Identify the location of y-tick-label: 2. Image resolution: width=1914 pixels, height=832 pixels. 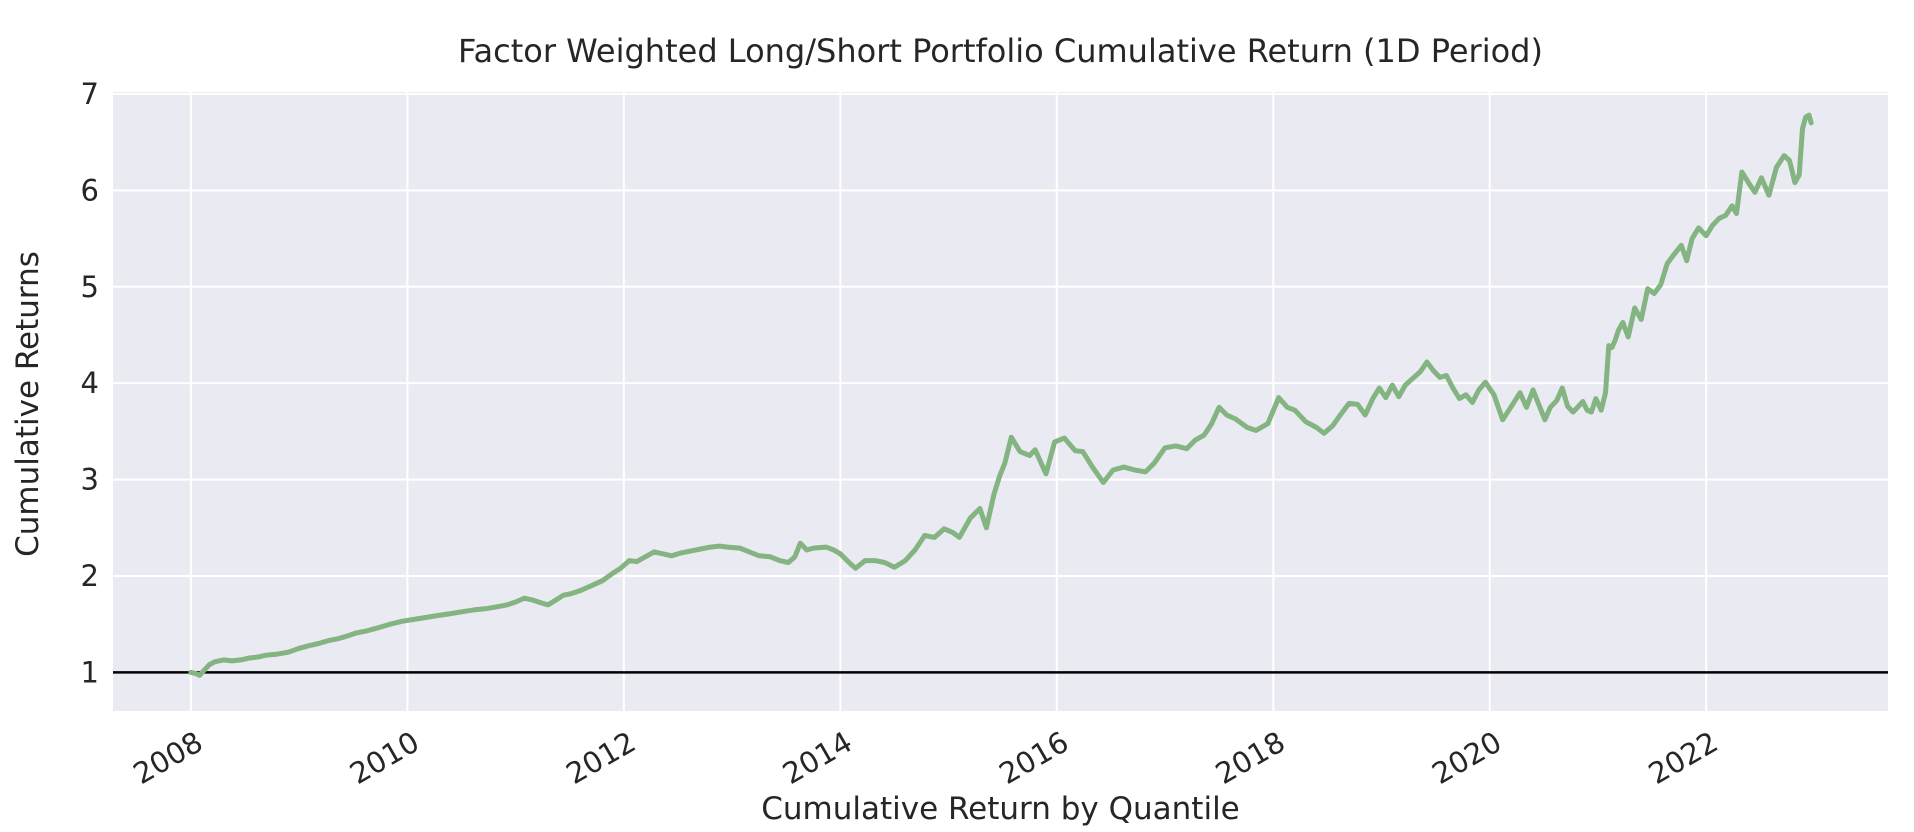
(90, 576).